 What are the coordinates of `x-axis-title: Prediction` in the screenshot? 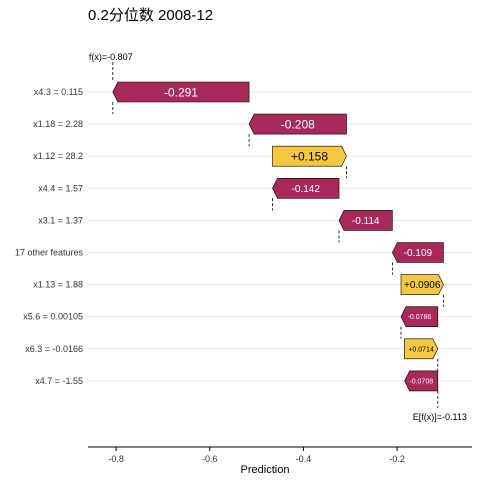 It's located at (265, 470).